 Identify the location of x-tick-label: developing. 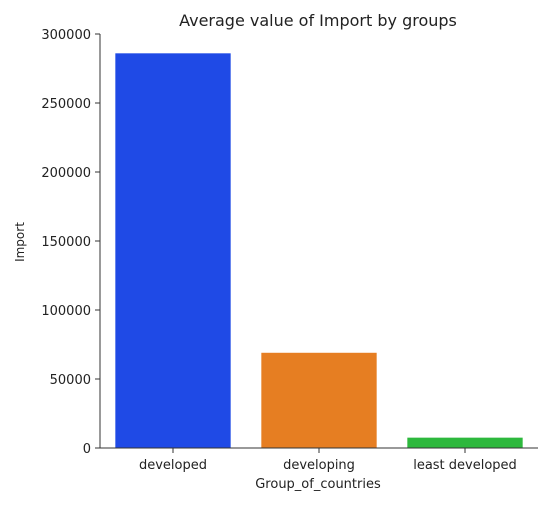
(319, 465).